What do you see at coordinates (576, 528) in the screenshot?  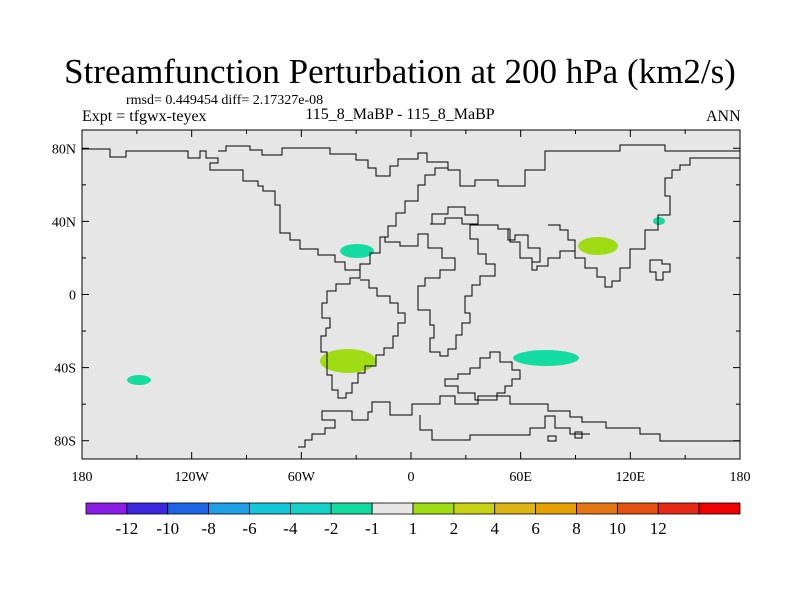 I see `colorbar-label: 8` at bounding box center [576, 528].